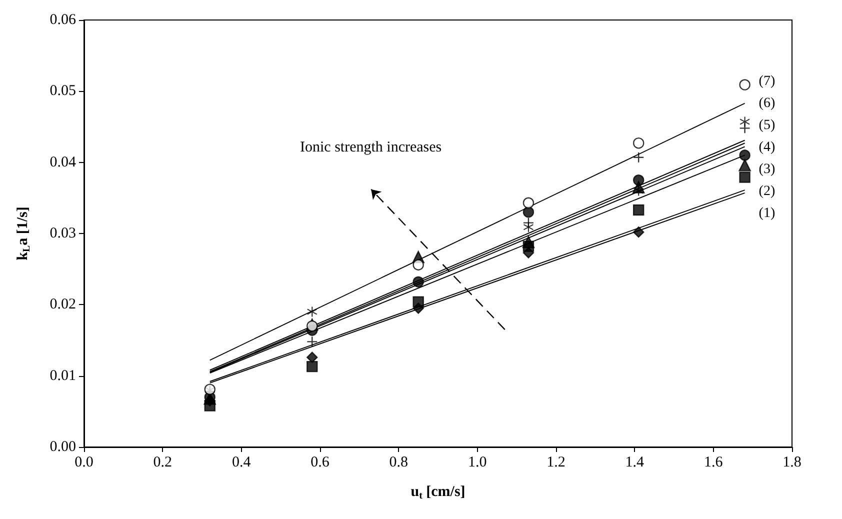 This screenshot has height=519, width=842. Describe the element at coordinates (767, 169) in the screenshot. I see `series-label: (3)` at that location.